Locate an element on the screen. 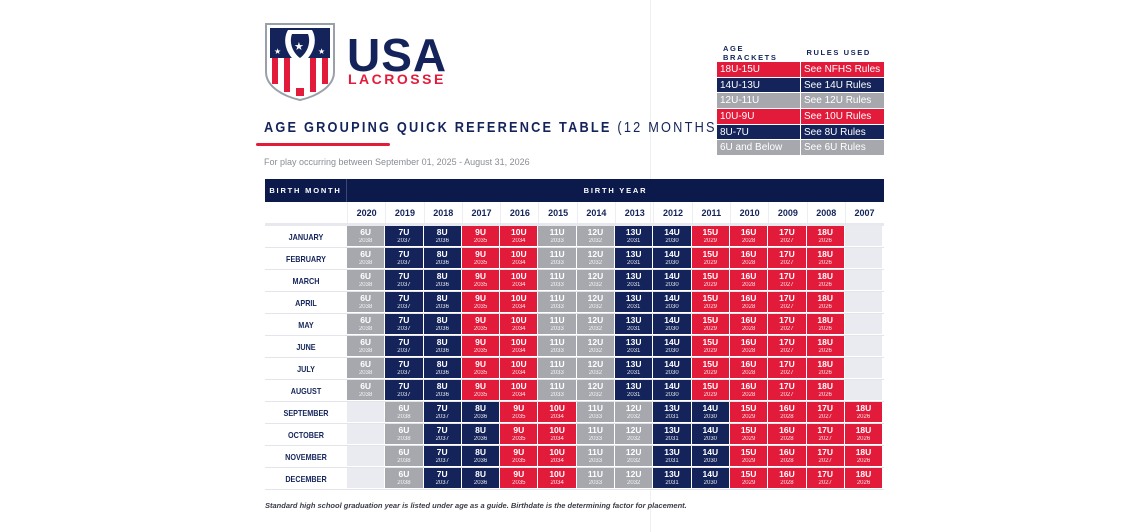 The width and height of the screenshot is (1144, 532). bracket-label: 12U-11U is located at coordinates (740, 101).